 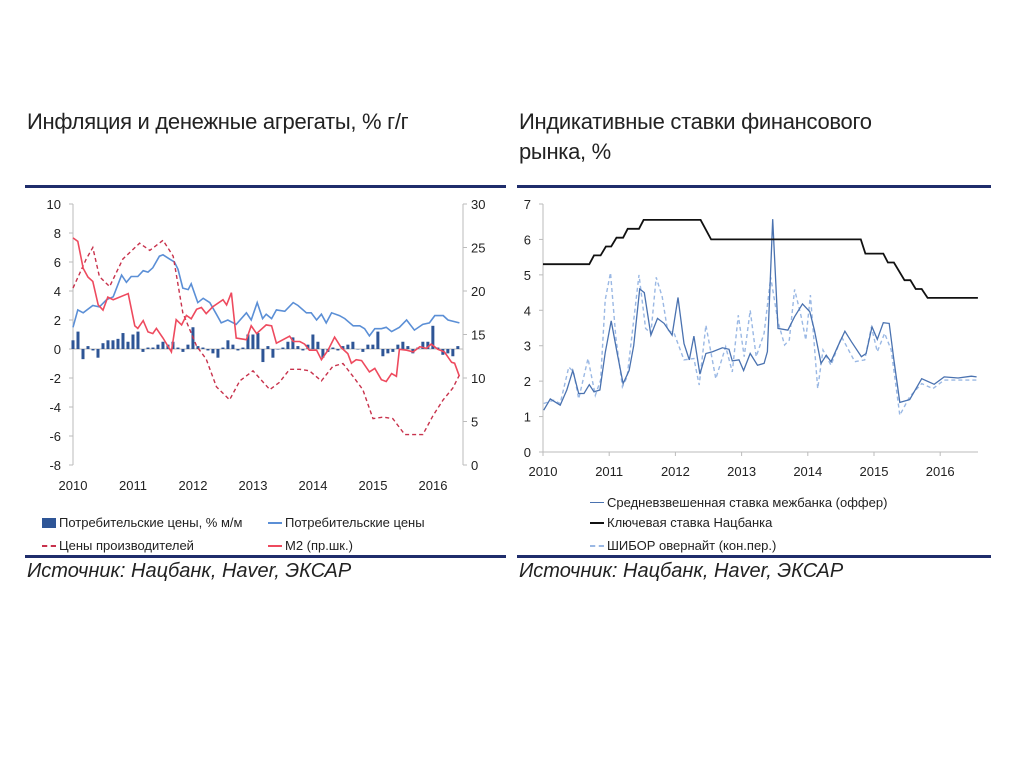 What do you see at coordinates (126, 545) in the screenshot?
I see `legend-label: Цены производителей` at bounding box center [126, 545].